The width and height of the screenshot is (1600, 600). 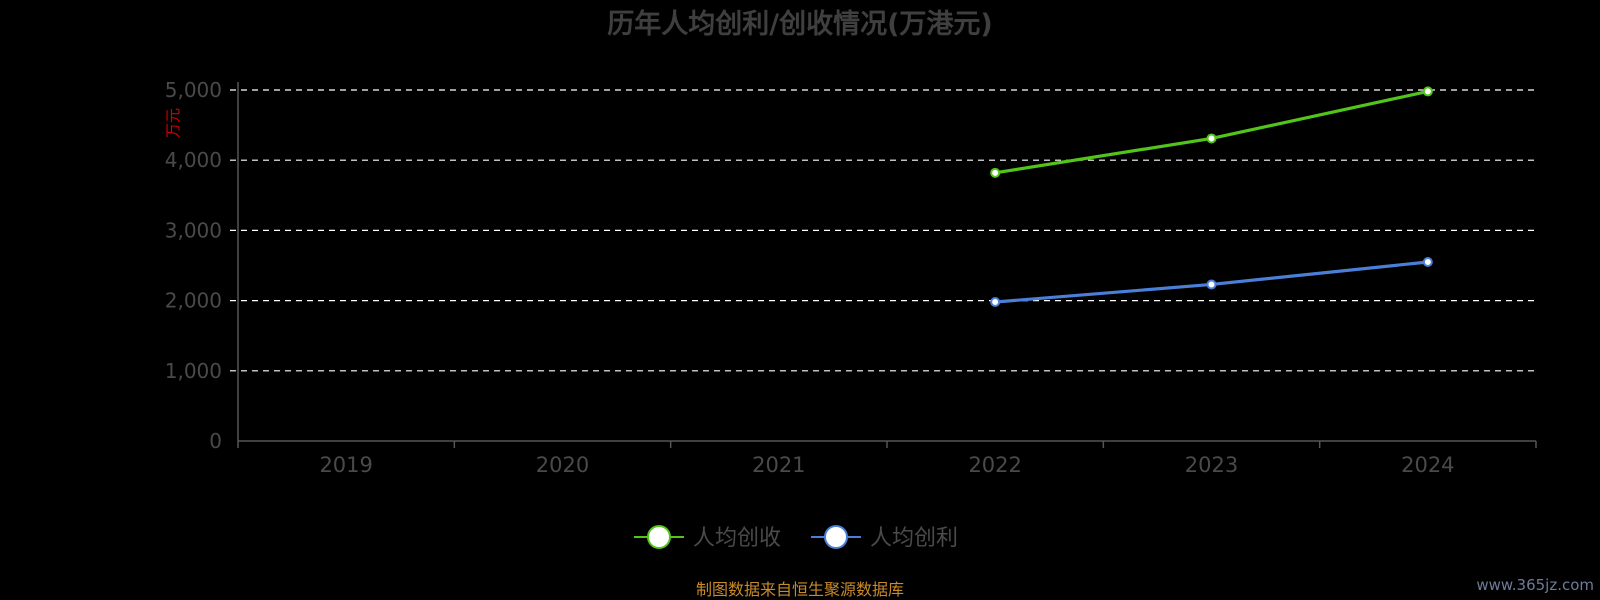 What do you see at coordinates (659, 537) in the screenshot?
I see `legend-revenue-marker` at bounding box center [659, 537].